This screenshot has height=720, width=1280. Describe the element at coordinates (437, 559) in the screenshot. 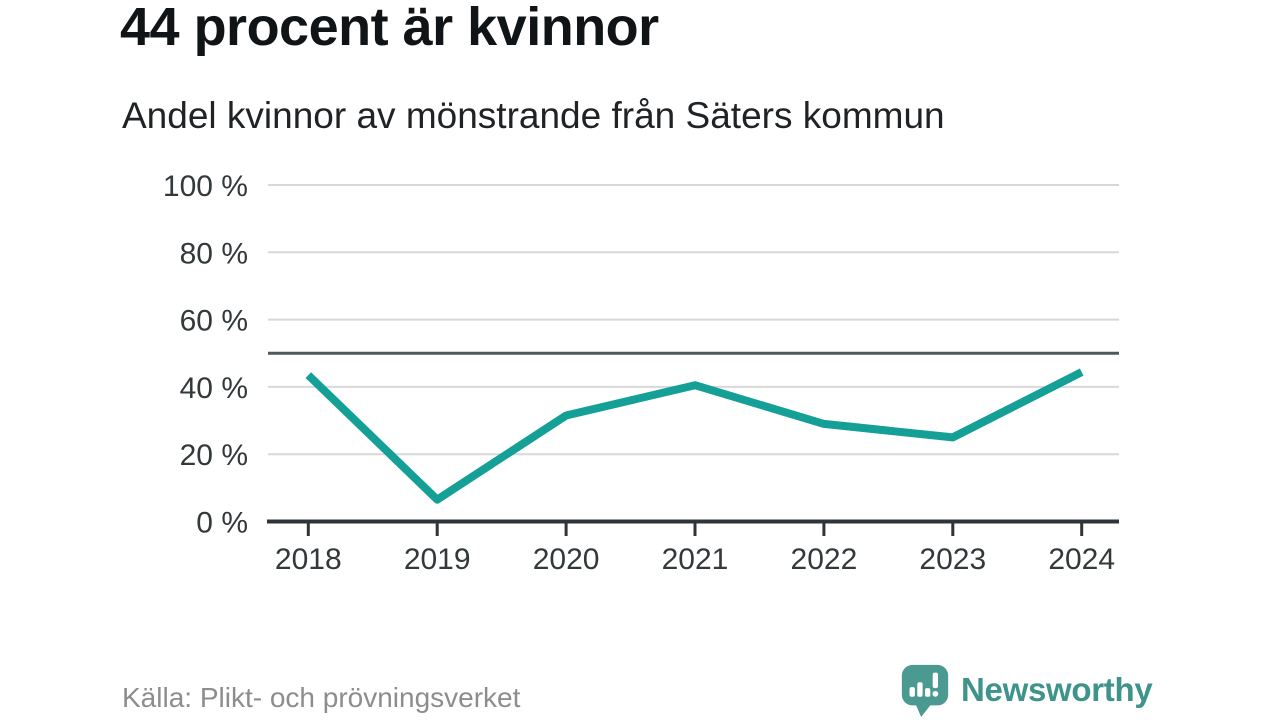

I see `x-axis-tick-label: 2019` at that location.